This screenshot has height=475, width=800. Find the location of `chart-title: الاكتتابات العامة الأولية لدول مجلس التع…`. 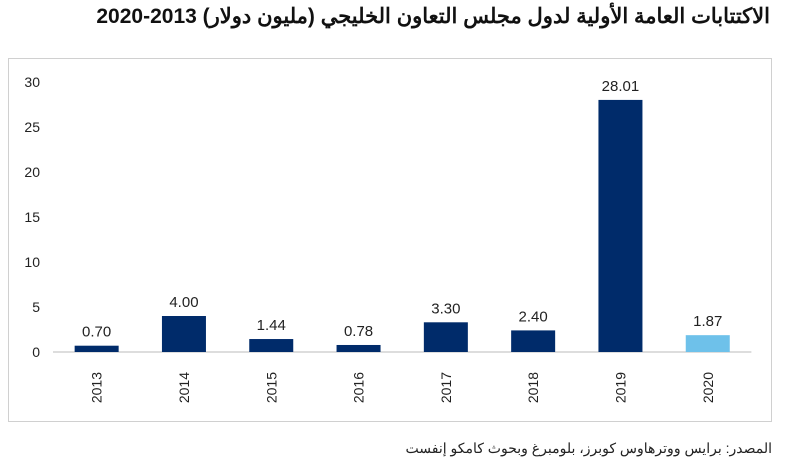

chart-title: الاكتتابات العامة الأولية لدول مجلس التع… is located at coordinates (433, 16).